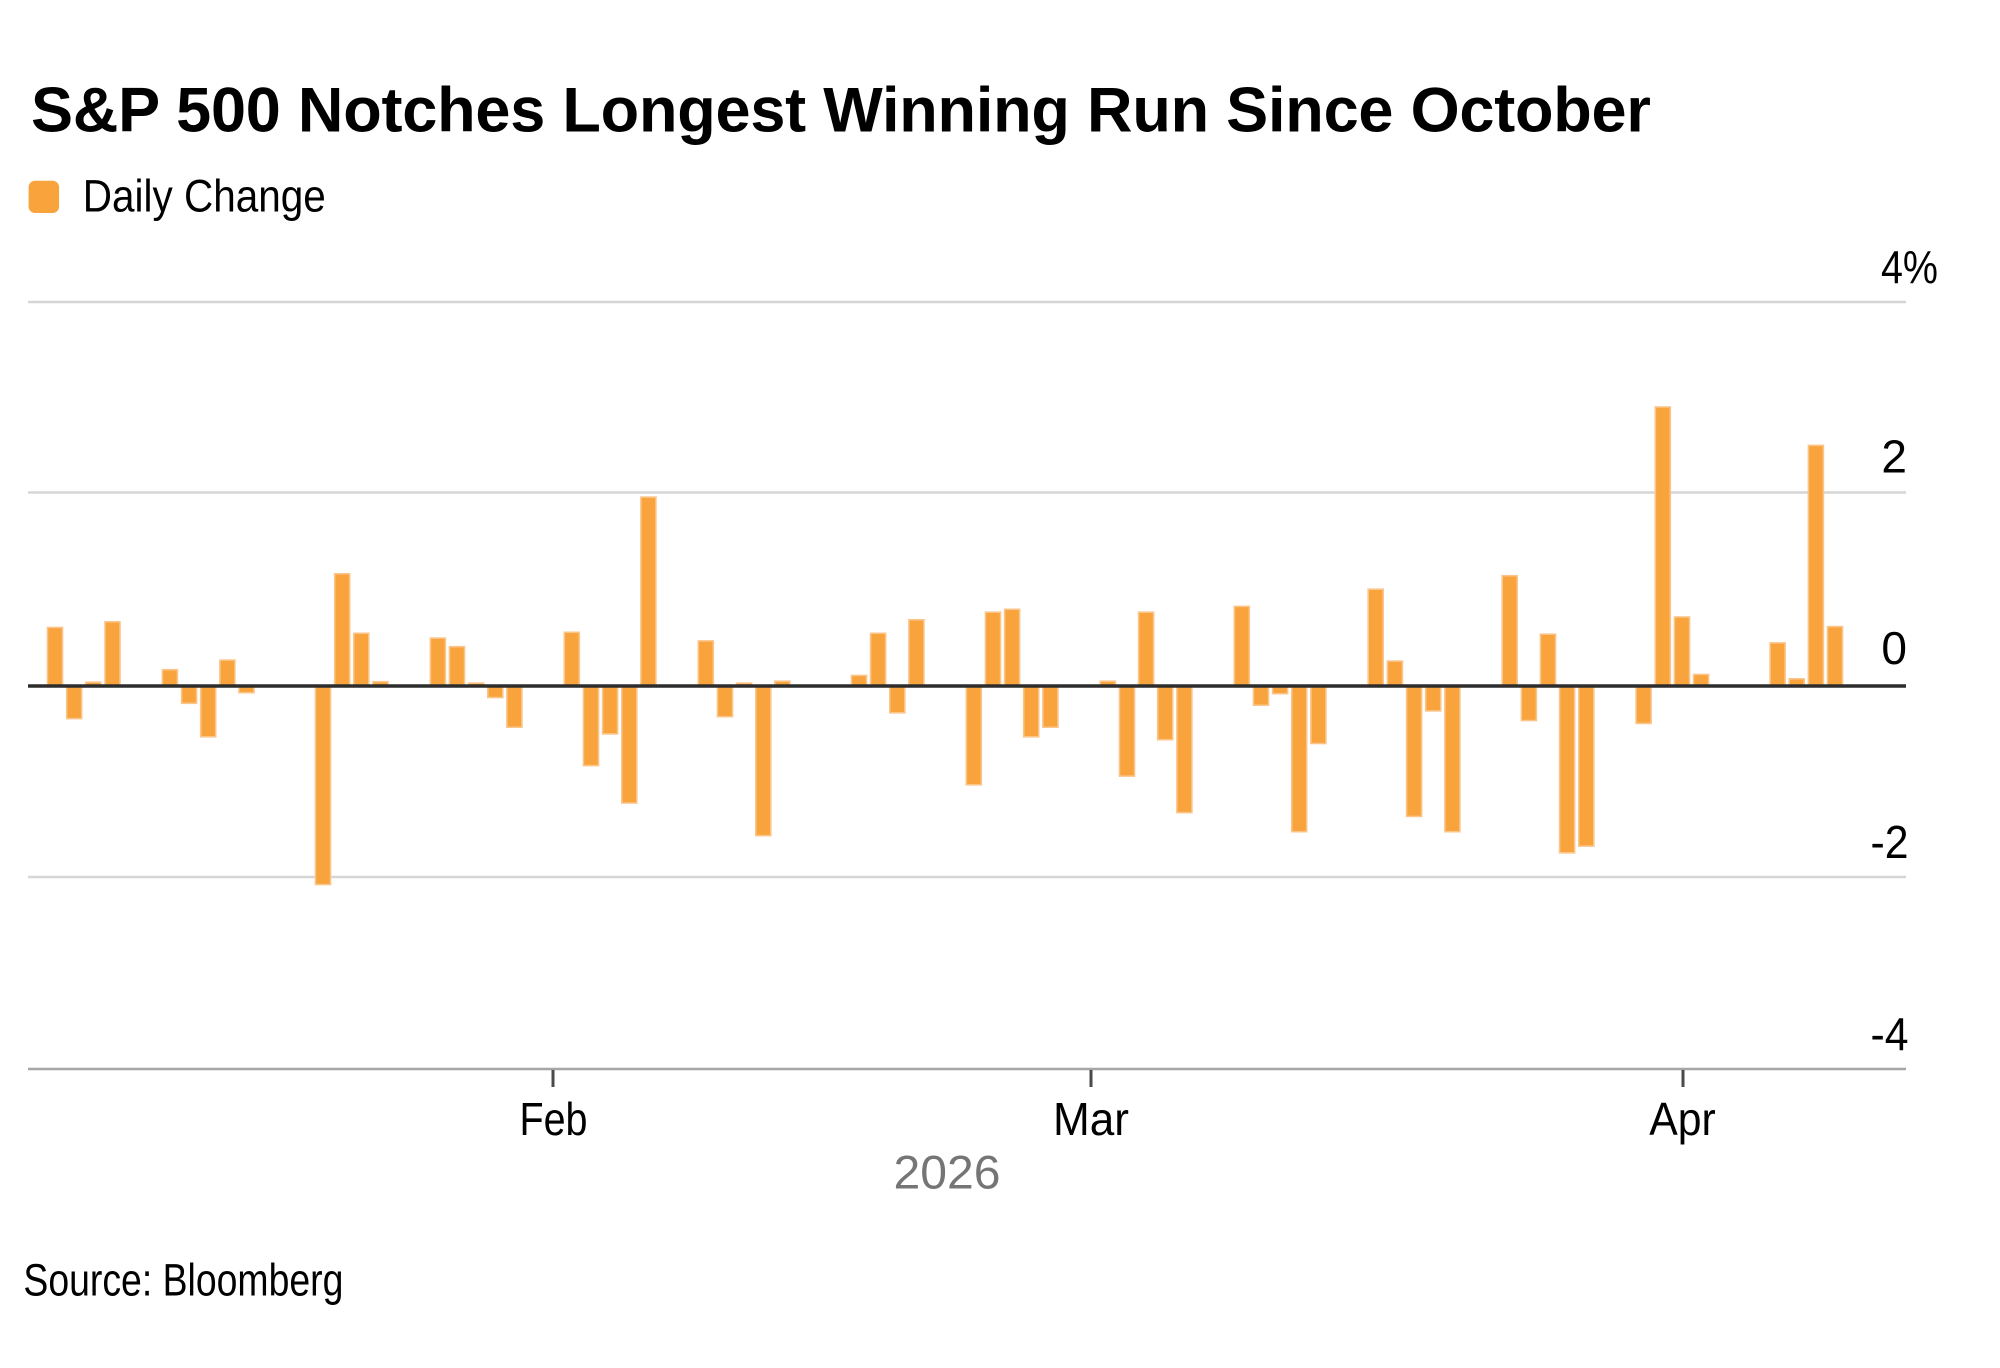 The height and width of the screenshot is (1368, 2000). What do you see at coordinates (1091, 1119) in the screenshot?
I see `svg-text: Mar` at bounding box center [1091, 1119].